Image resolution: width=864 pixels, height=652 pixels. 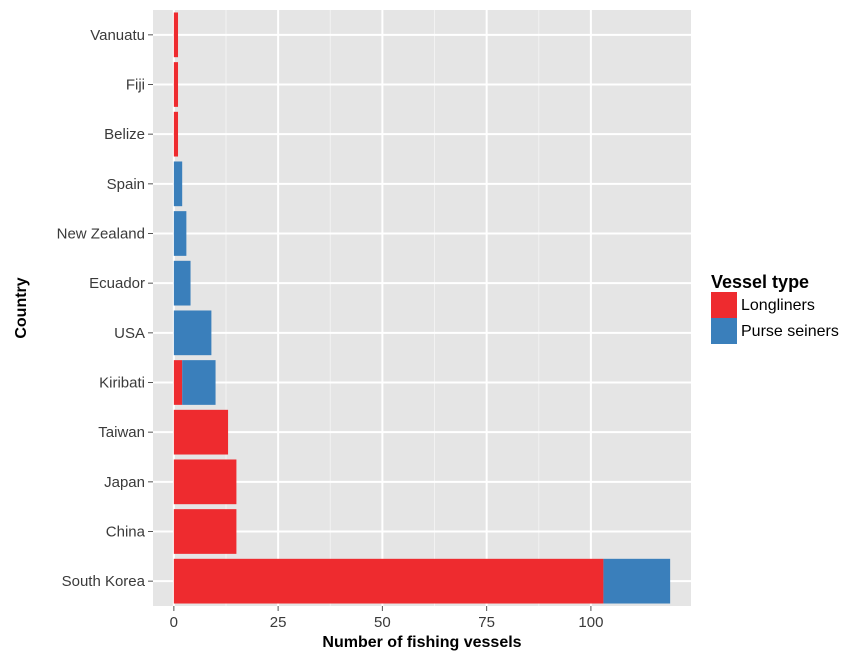 I want to click on y-tick-label: Taiwan, so click(x=121, y=432).